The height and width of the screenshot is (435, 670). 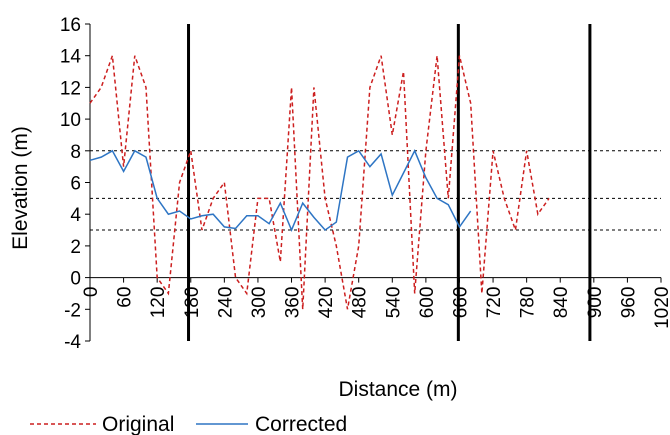 What do you see at coordinates (125, 297) in the screenshot?
I see `x-tick-label: 60` at bounding box center [125, 297].